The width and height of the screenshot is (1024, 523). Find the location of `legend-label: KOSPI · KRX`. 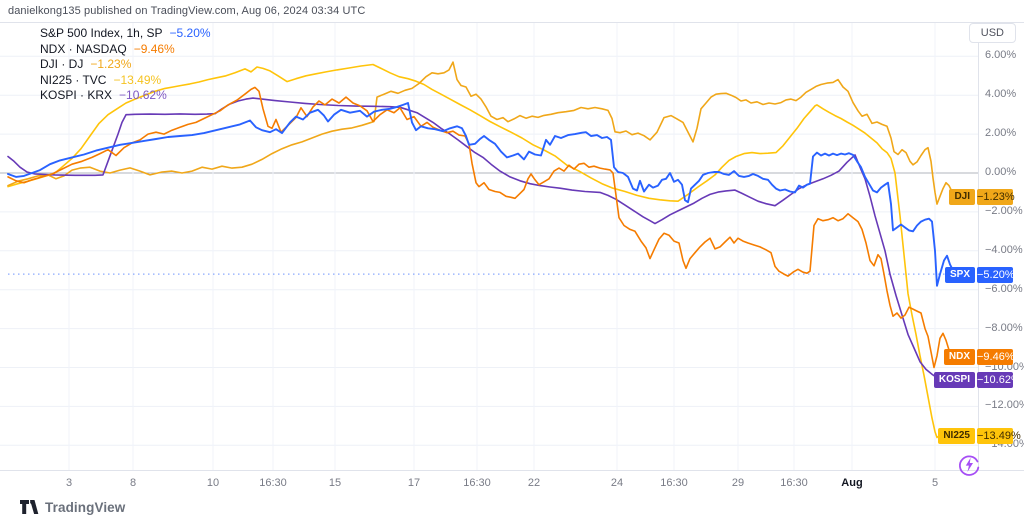

legend-label: KOSPI · KRX is located at coordinates (76, 95).